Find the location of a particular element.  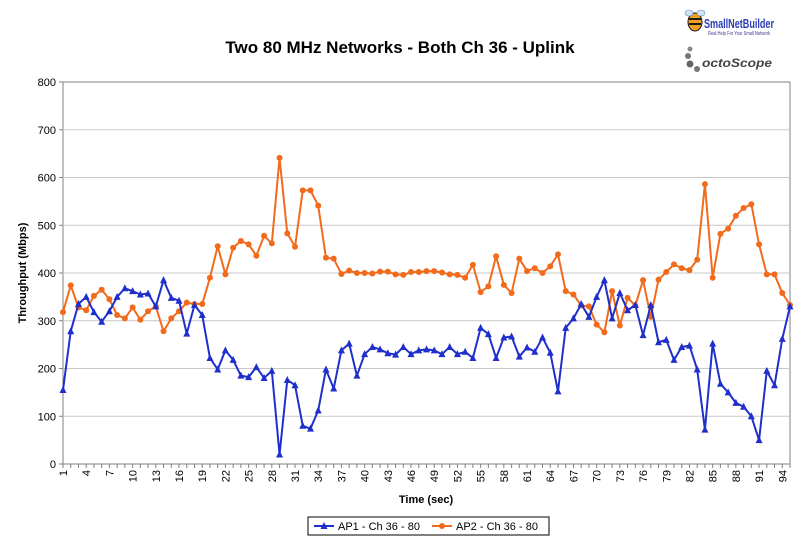

x-tick-label: 70 is located at coordinates (598, 476).